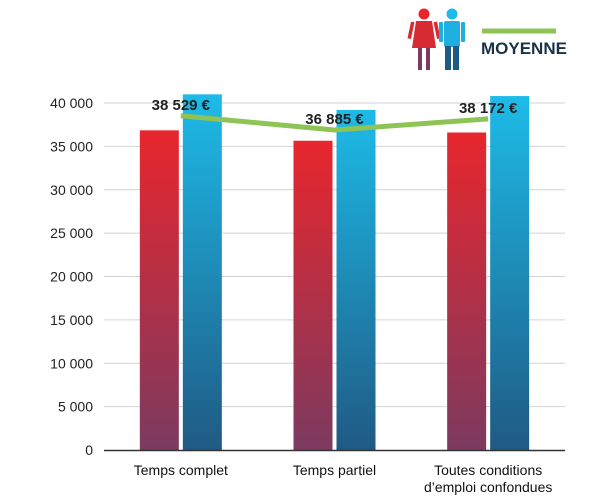  What do you see at coordinates (181, 105) in the screenshot?
I see `average-data-label: 38 529 €` at bounding box center [181, 105].